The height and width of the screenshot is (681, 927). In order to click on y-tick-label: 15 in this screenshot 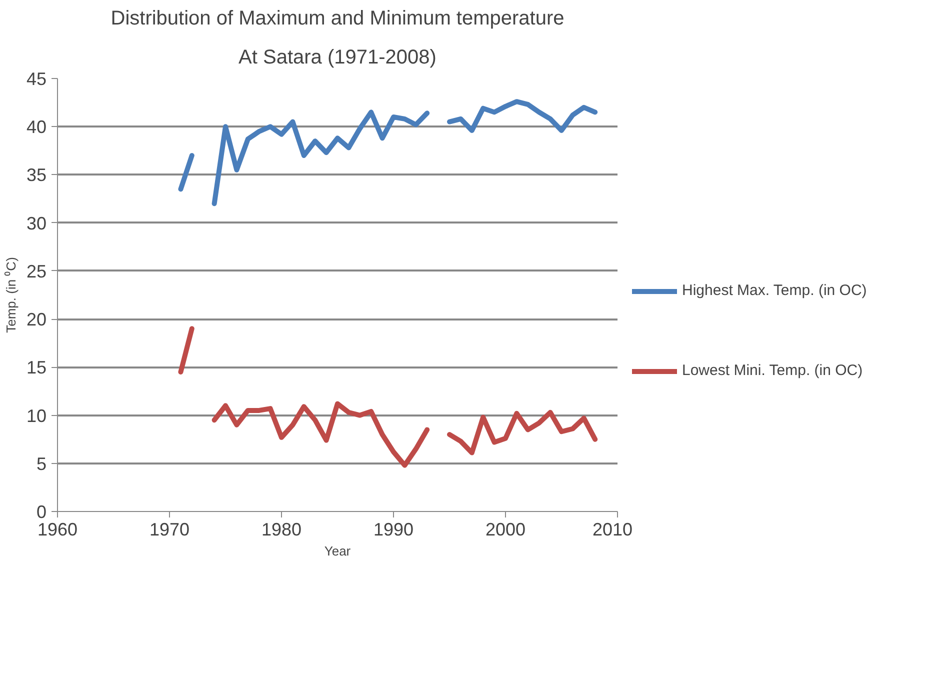, I will do `click(36, 368)`.